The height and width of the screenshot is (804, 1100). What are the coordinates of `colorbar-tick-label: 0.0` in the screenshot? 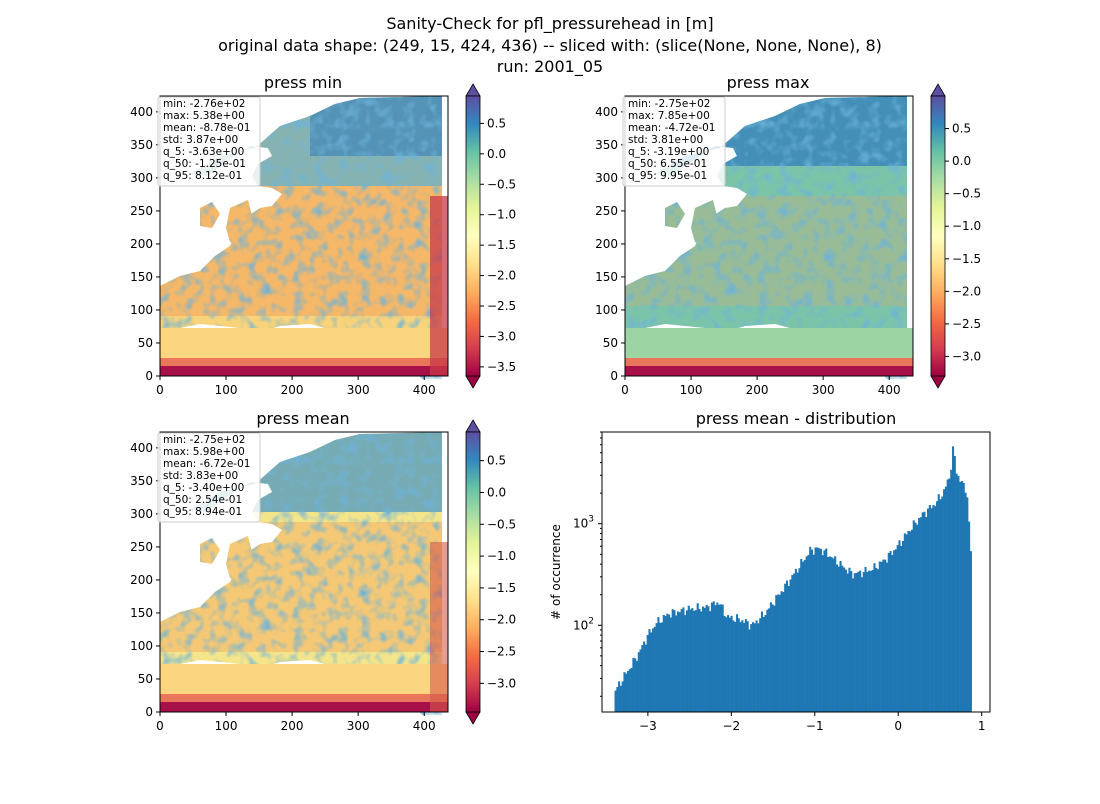 It's located at (496, 154).